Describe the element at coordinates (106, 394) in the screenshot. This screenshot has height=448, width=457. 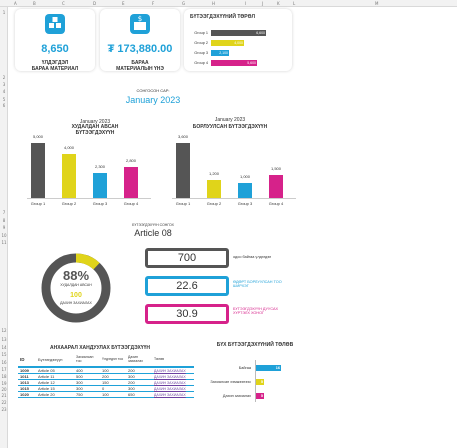
I see `table-row: 1020 Article 20 750 100 650 ДАХИН ЗАХИАЛАХ` at that location.